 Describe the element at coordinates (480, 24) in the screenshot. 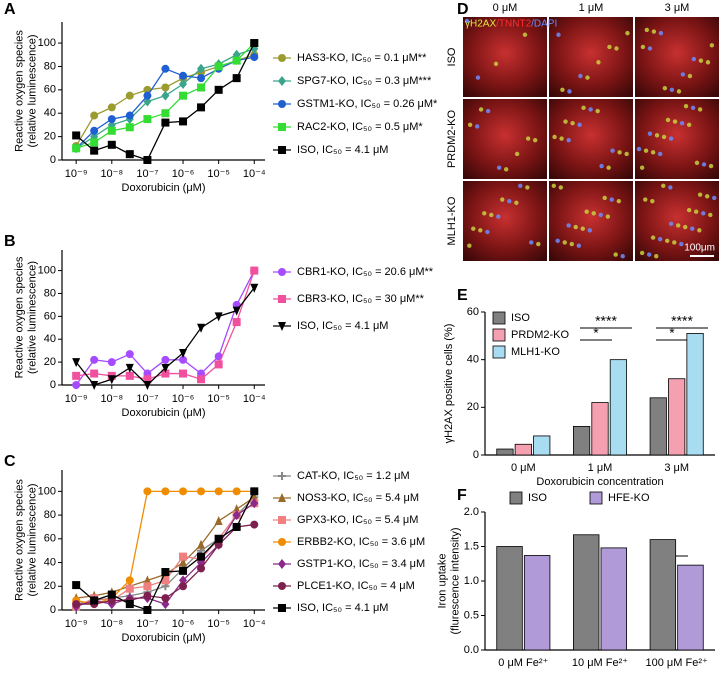

I see `stain-label: γH2AX` at that location.